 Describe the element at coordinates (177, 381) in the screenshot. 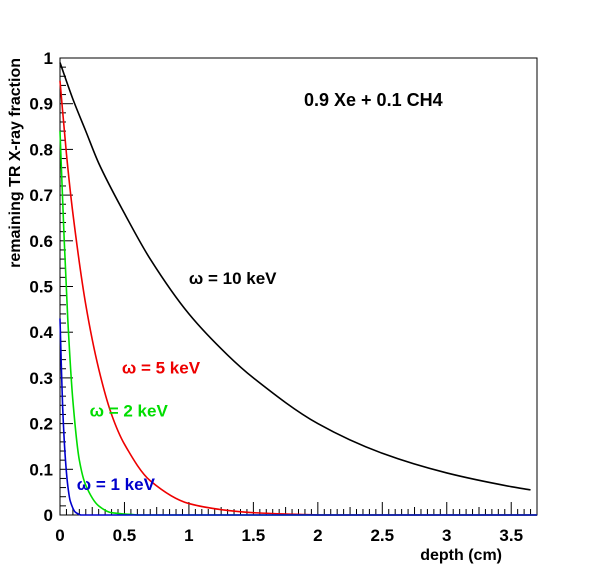

I see `annotations: ω = 10 keV ω = 5 keV ω = 2 keV ω = 1 keV` at that location.